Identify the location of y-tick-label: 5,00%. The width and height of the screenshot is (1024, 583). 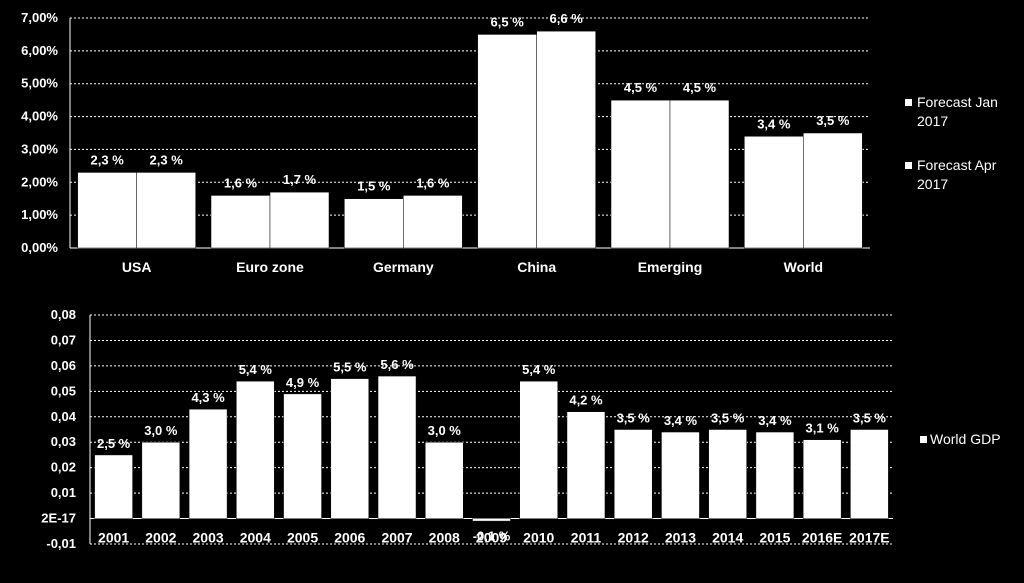
(39, 83).